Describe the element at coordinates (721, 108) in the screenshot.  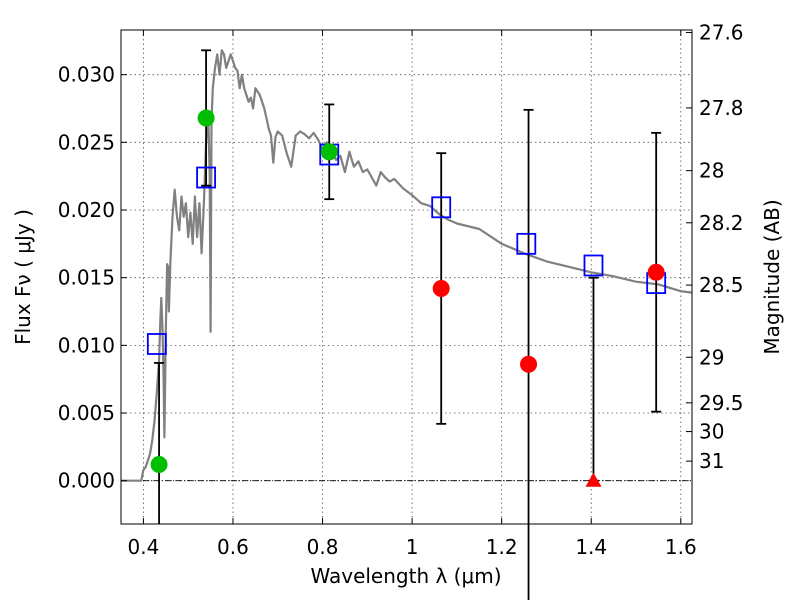
I see `magnitude-tick-label: 27.8` at that location.